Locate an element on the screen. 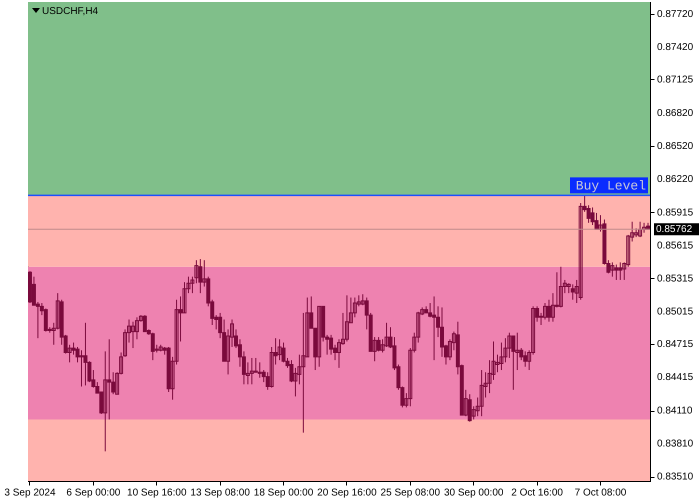  y-tick-label: 0.85315 is located at coordinates (675, 278).